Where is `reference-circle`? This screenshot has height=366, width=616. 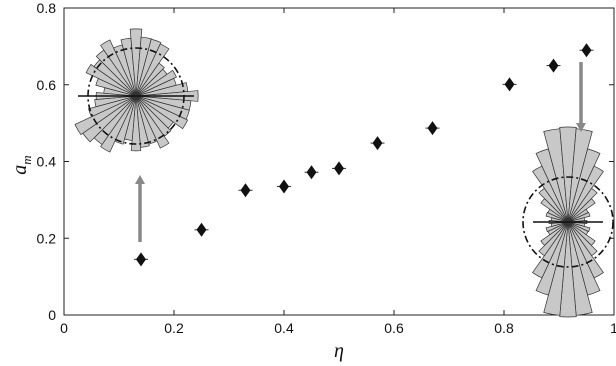
reference-circle is located at coordinates (568, 222).